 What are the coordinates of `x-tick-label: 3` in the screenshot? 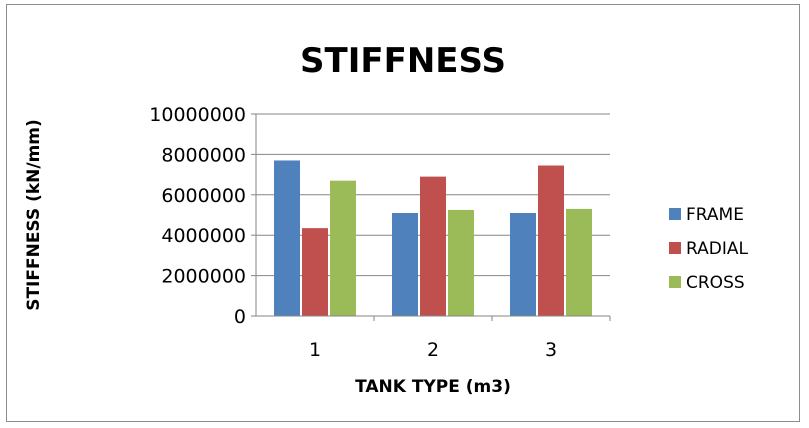 It's located at (551, 350).